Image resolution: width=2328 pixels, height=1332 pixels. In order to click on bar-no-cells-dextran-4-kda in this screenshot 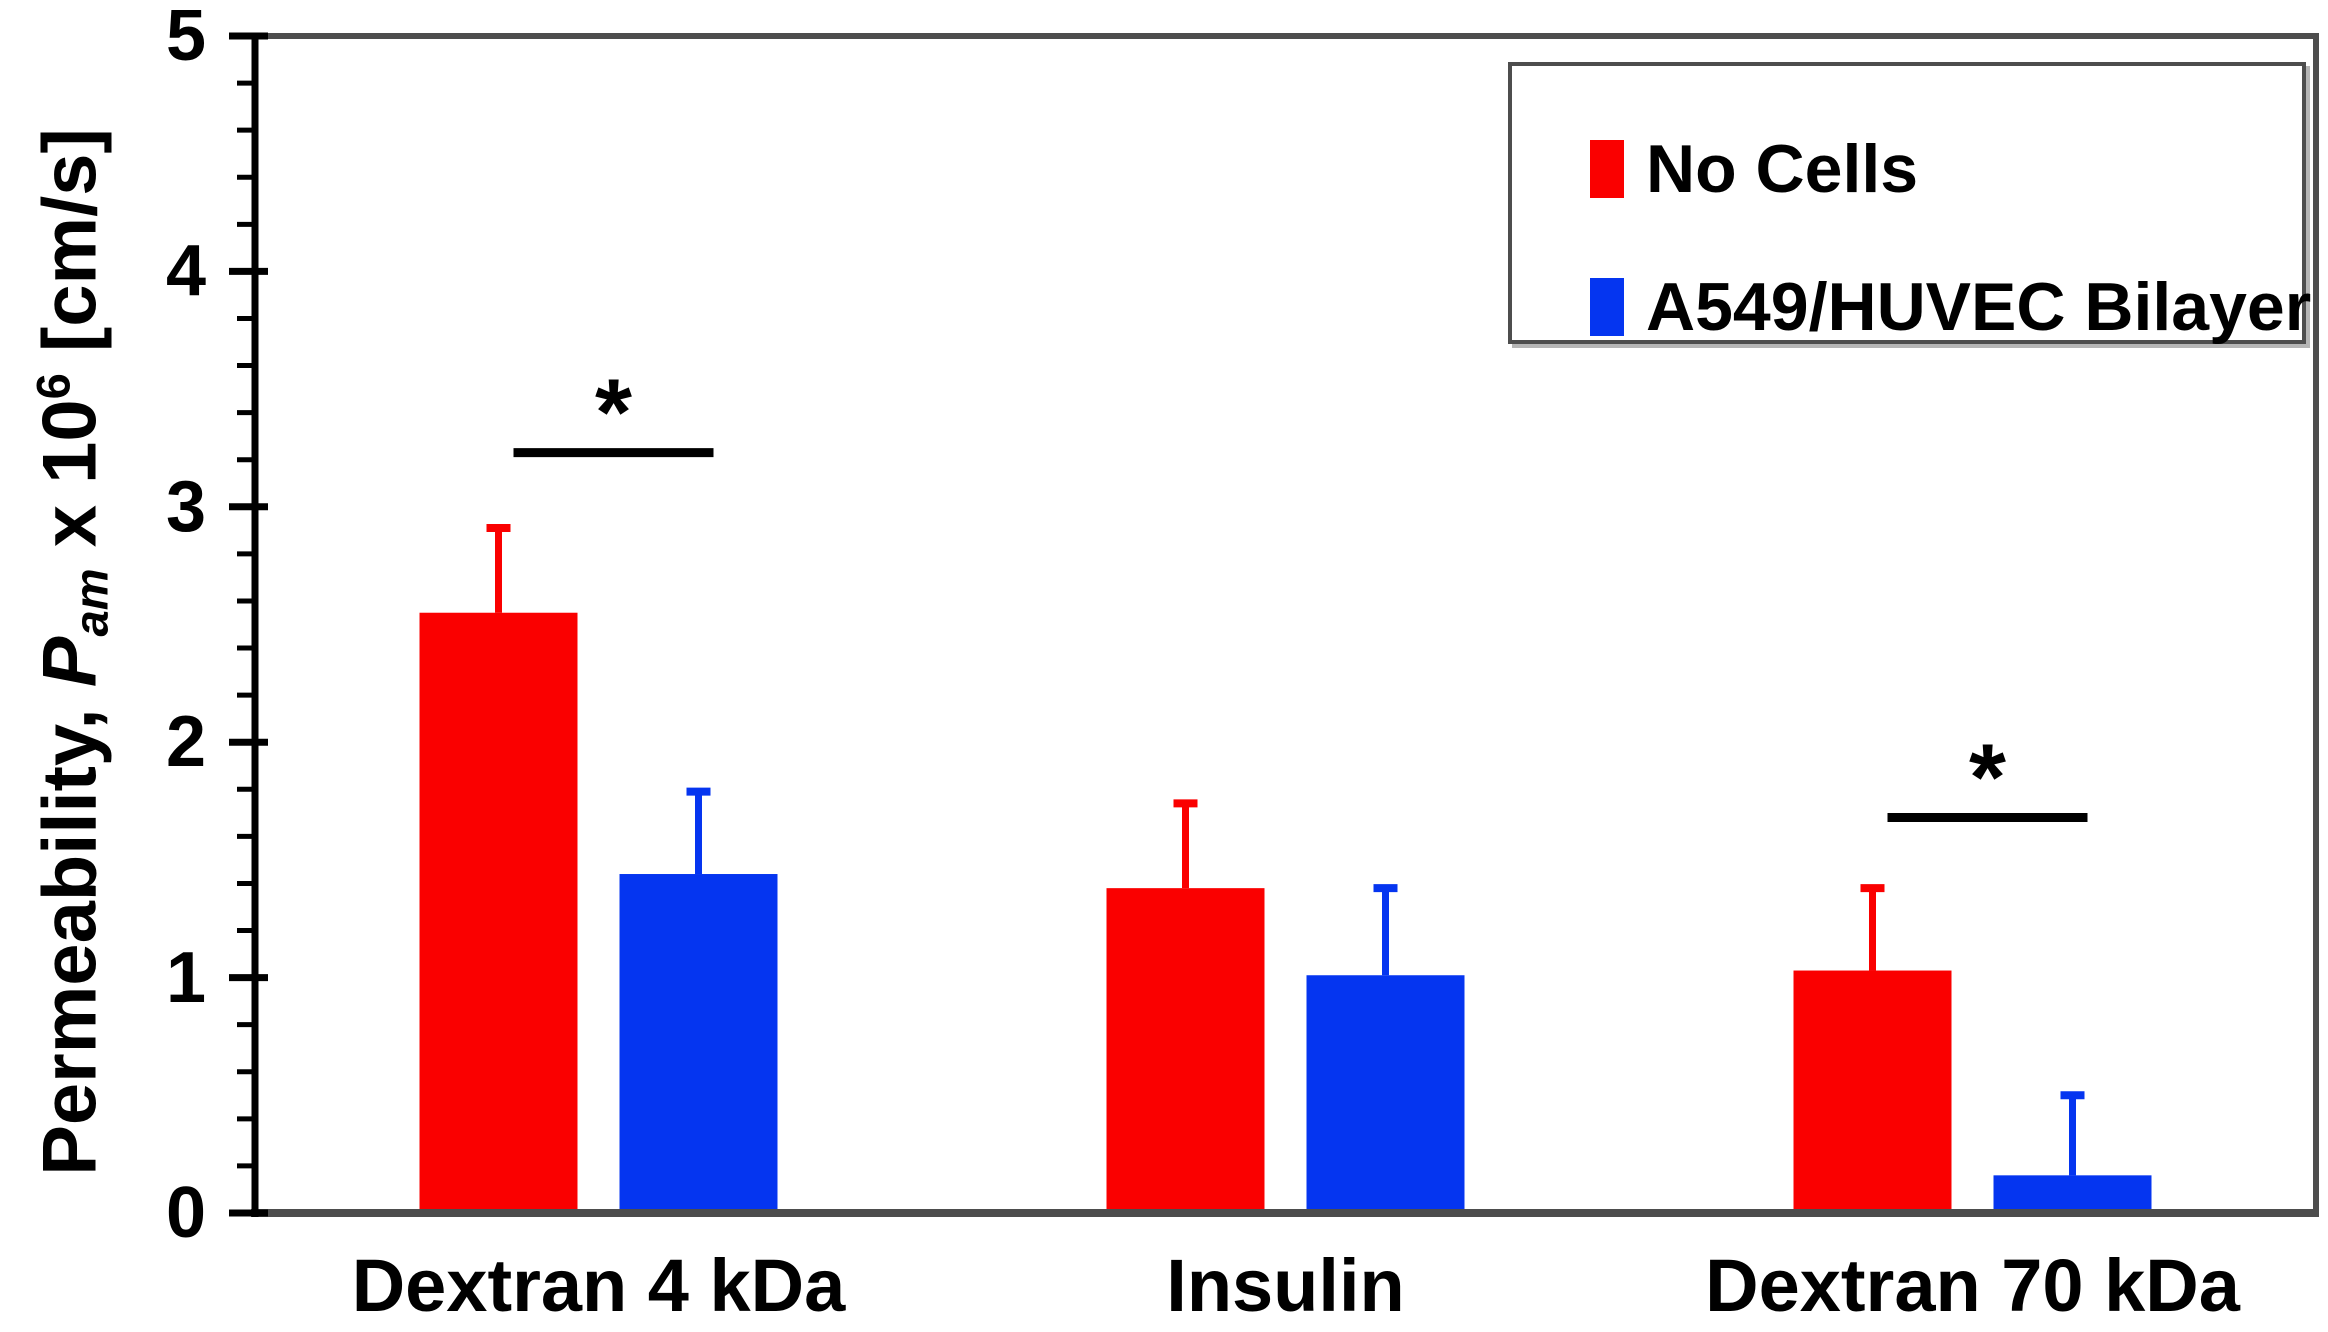, I will do `click(498, 912)`.